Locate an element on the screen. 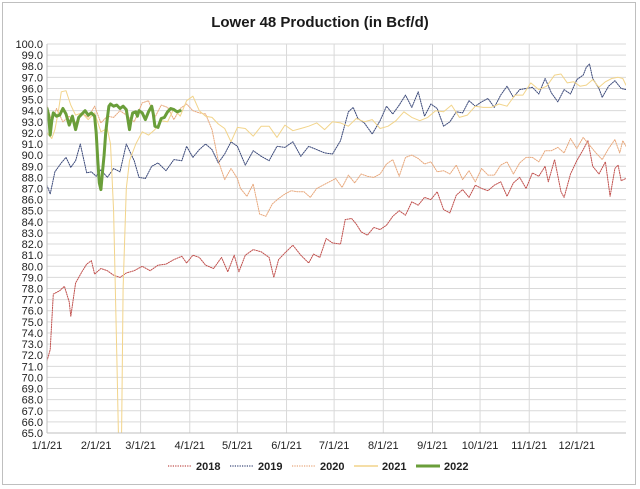  legend-label-2020: 2020 is located at coordinates (332, 467).